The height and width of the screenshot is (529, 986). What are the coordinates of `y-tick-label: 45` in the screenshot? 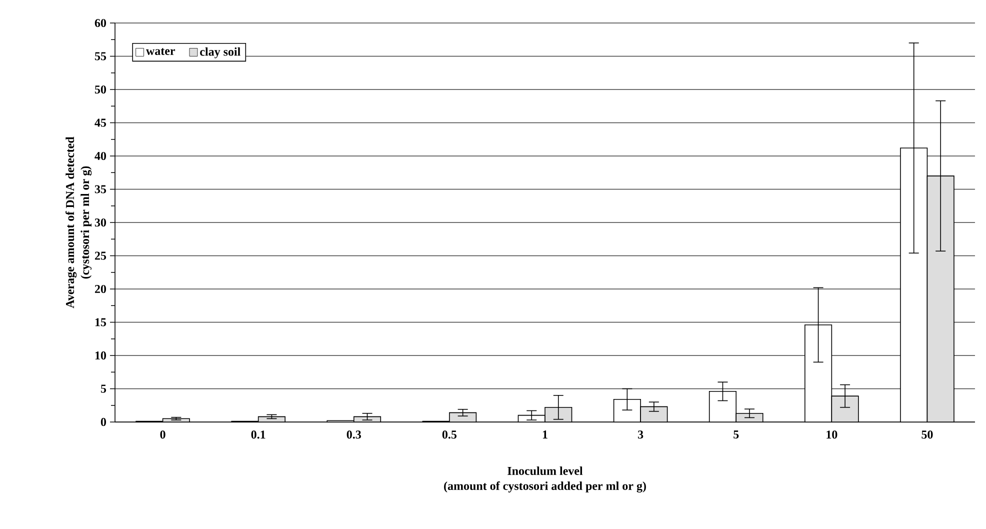 It's located at (100, 122).